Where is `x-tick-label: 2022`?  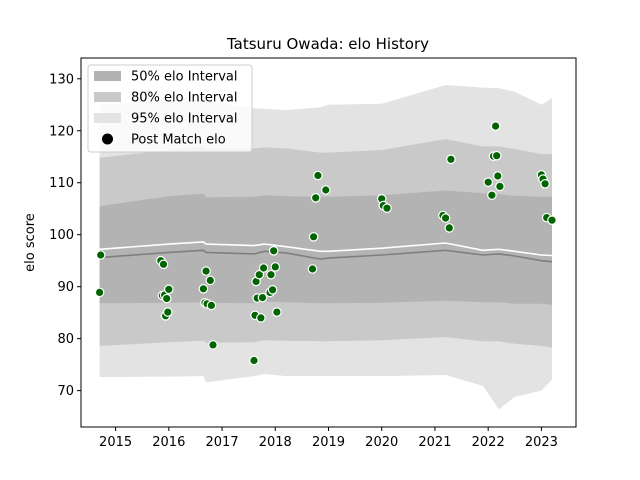 x-tick-label: 2022 is located at coordinates (488, 442).